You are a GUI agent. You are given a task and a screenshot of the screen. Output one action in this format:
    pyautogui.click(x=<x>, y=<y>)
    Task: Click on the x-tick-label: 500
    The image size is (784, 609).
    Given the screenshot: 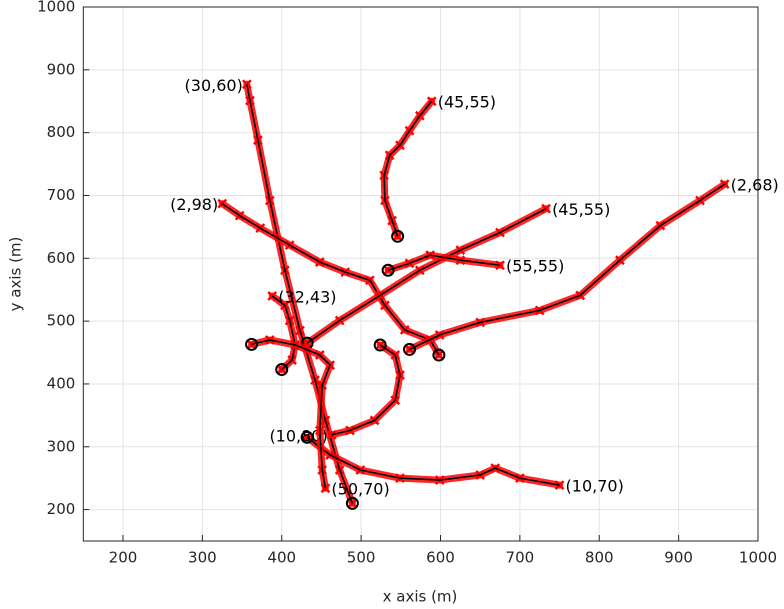 What is the action you would take?
    pyautogui.click(x=361, y=558)
    